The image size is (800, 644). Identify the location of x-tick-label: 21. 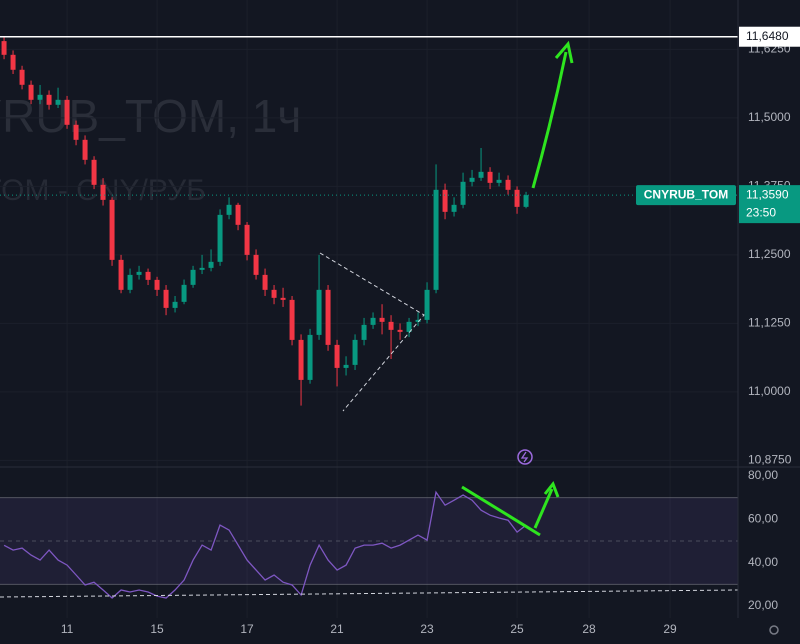
(337, 629).